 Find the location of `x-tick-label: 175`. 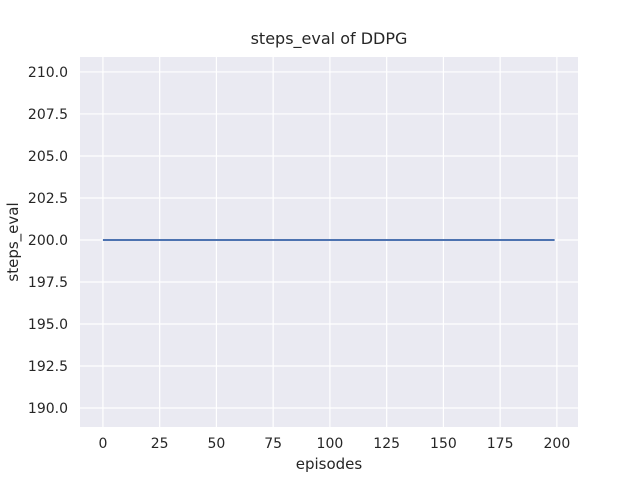

x-tick-label: 175 is located at coordinates (500, 444).